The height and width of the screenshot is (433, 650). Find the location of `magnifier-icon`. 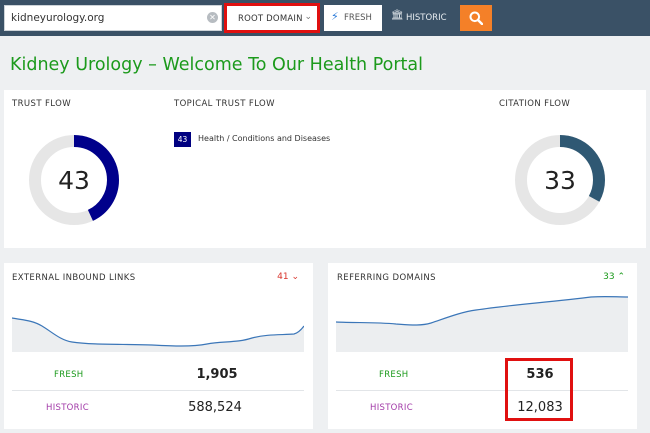

magnifier-icon is located at coordinates (476, 18).